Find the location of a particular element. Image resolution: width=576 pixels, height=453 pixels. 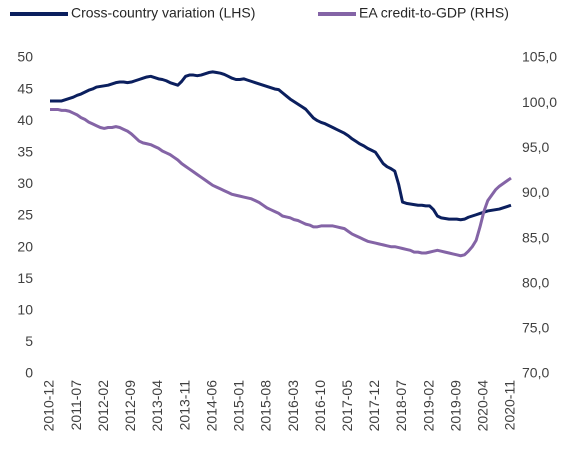

x-tick-label: 2017-05 is located at coordinates (347, 406).